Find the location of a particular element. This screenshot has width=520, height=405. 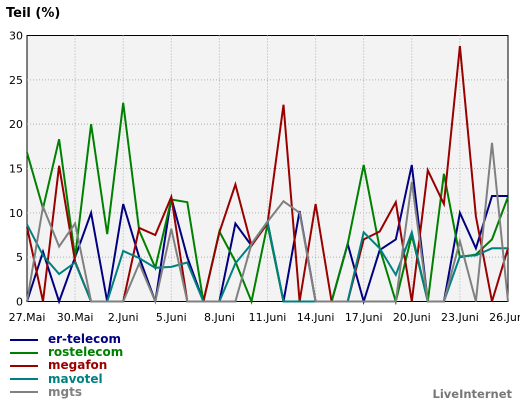

legend-item-mavotel: mavotel is located at coordinates (66, 378).